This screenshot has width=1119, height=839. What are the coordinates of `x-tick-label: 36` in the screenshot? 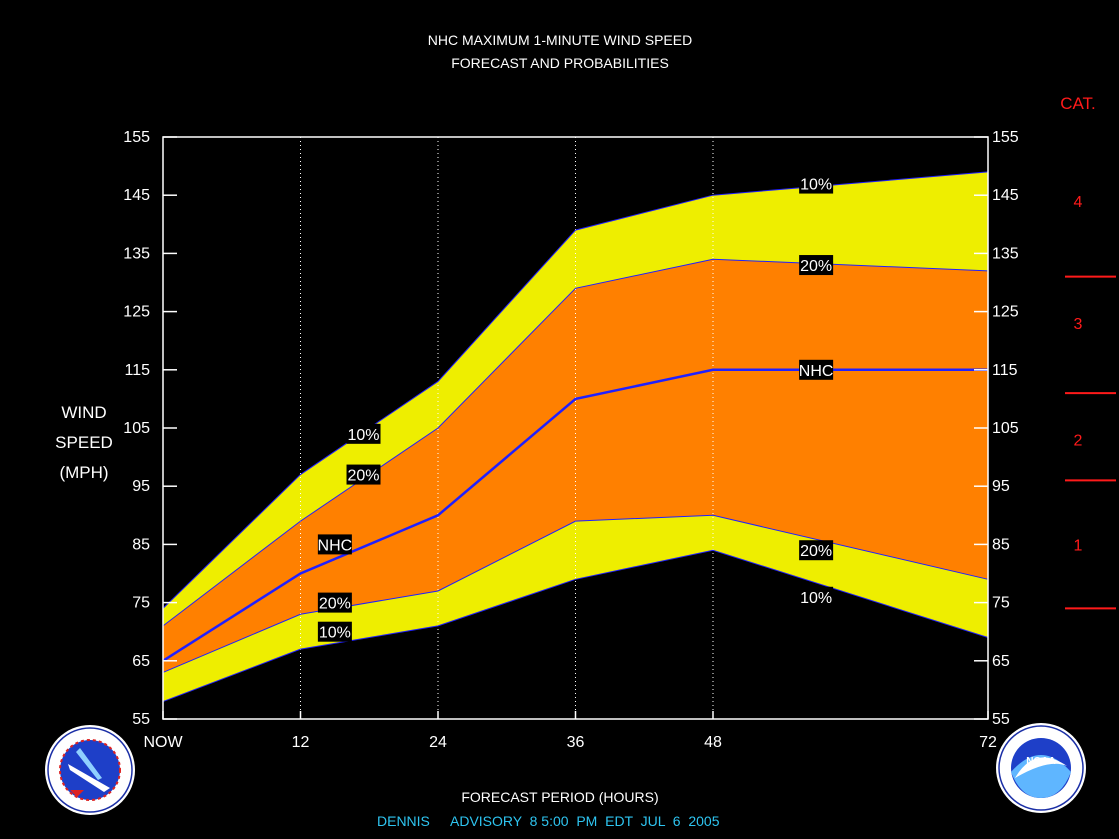 It's located at (576, 742).